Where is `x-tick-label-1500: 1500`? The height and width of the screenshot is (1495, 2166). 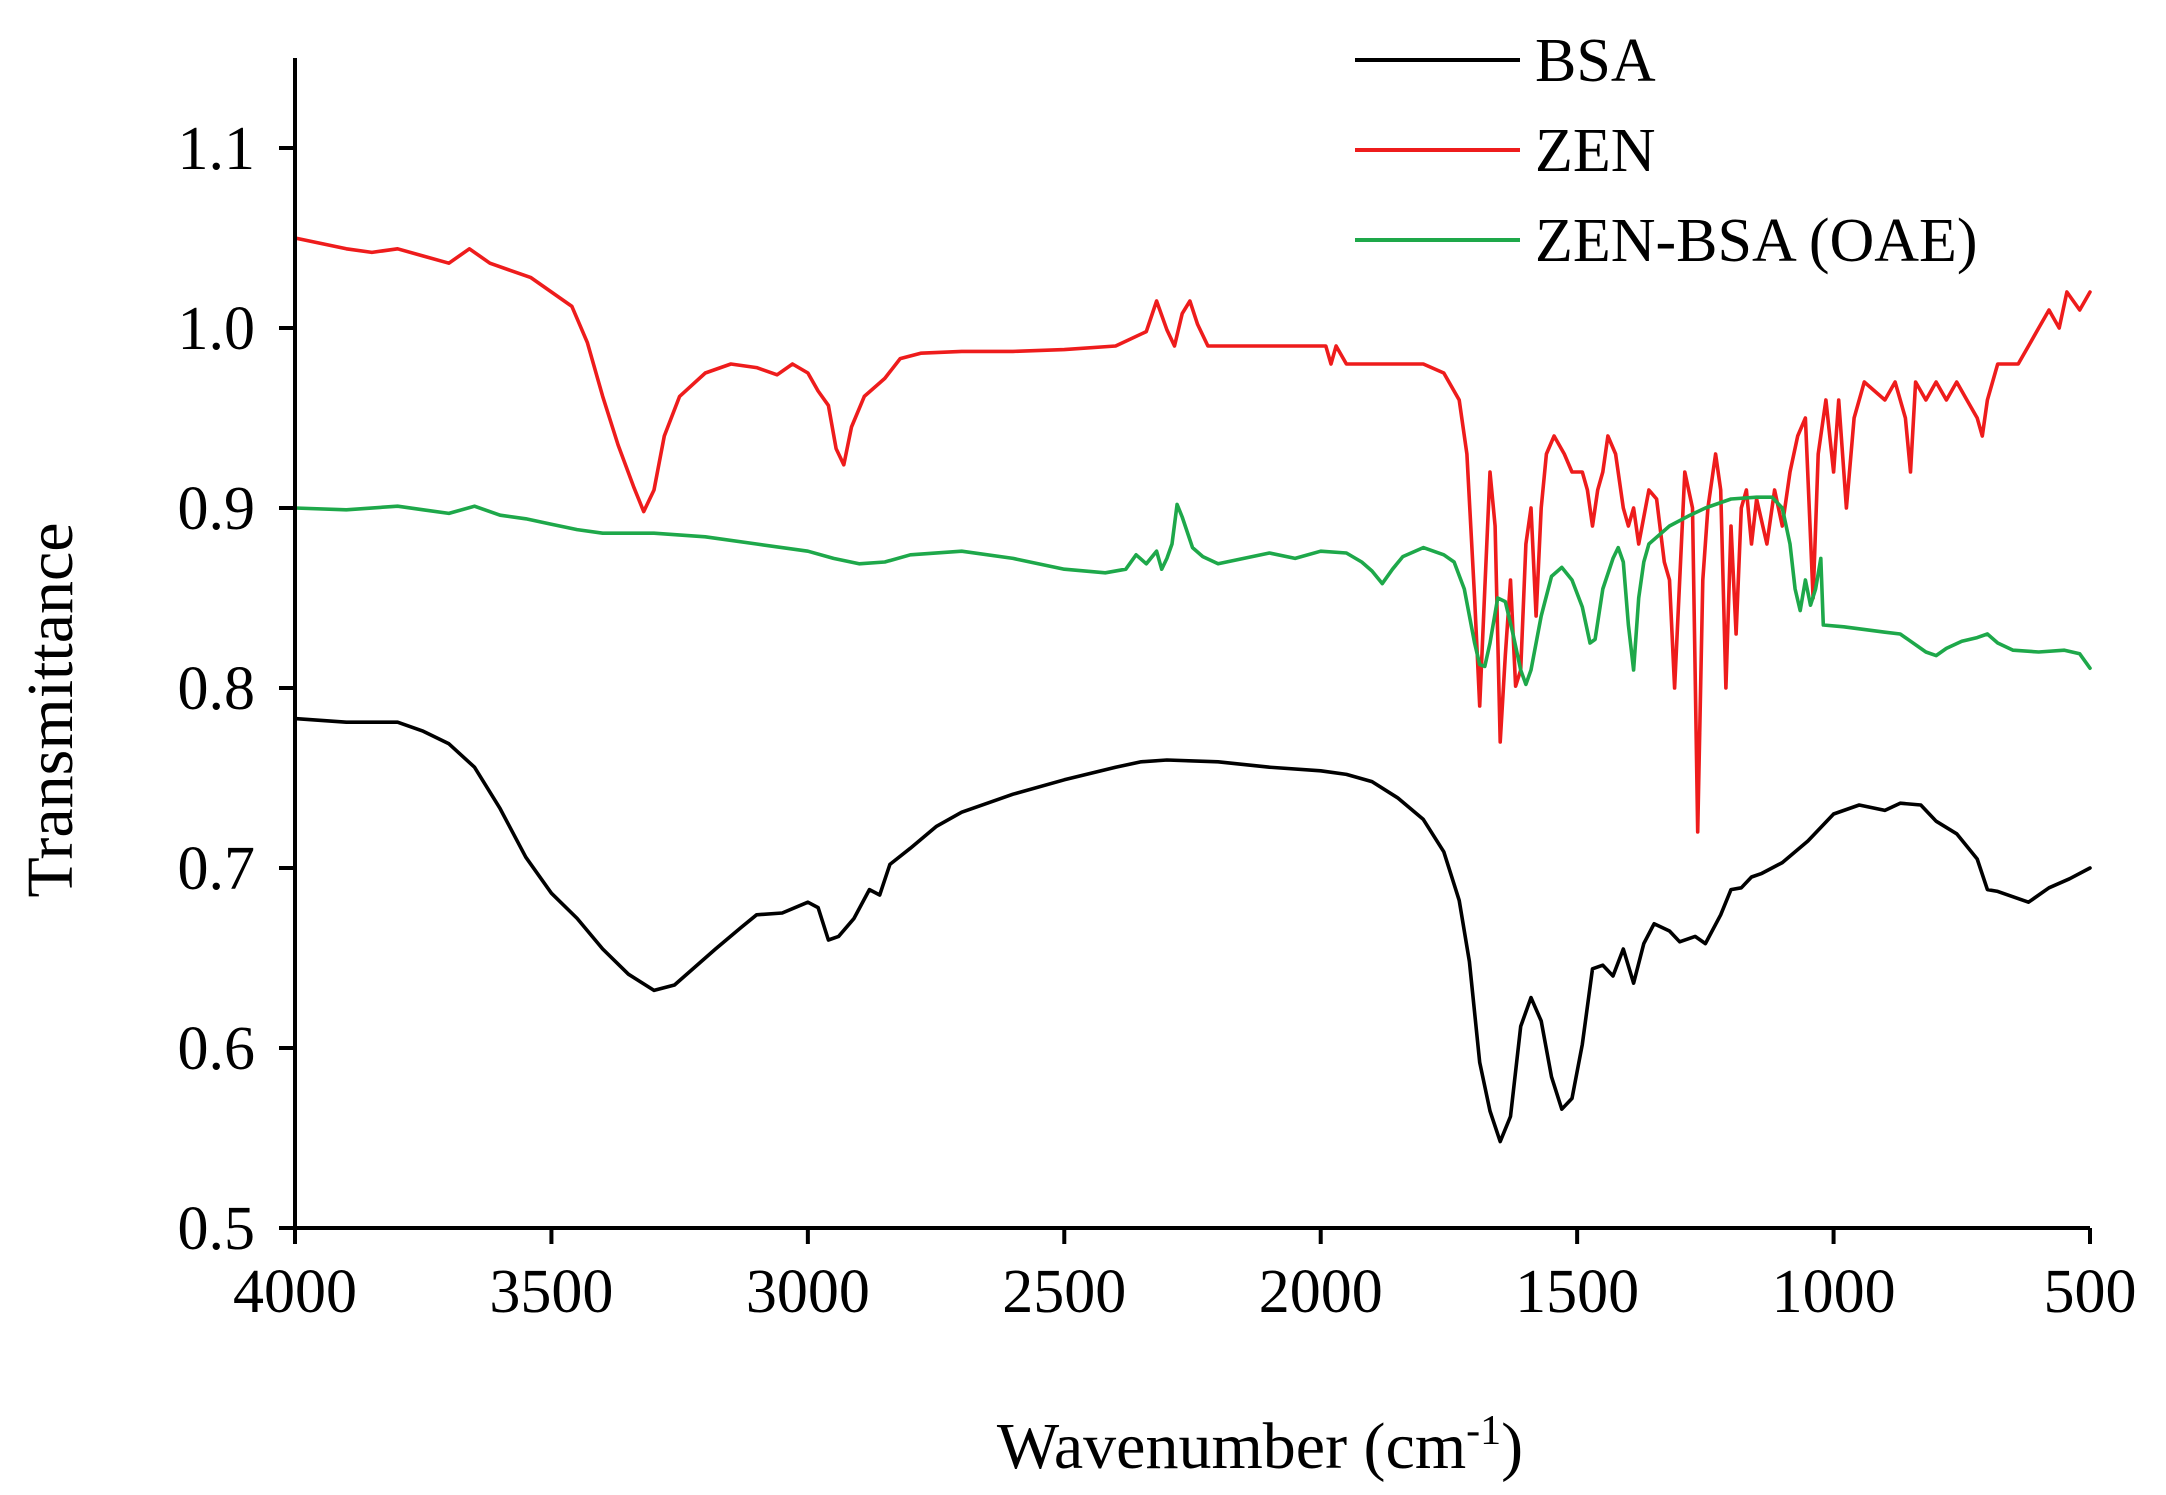
x-tick-label-1500: 1500 is located at coordinates (1577, 1292).